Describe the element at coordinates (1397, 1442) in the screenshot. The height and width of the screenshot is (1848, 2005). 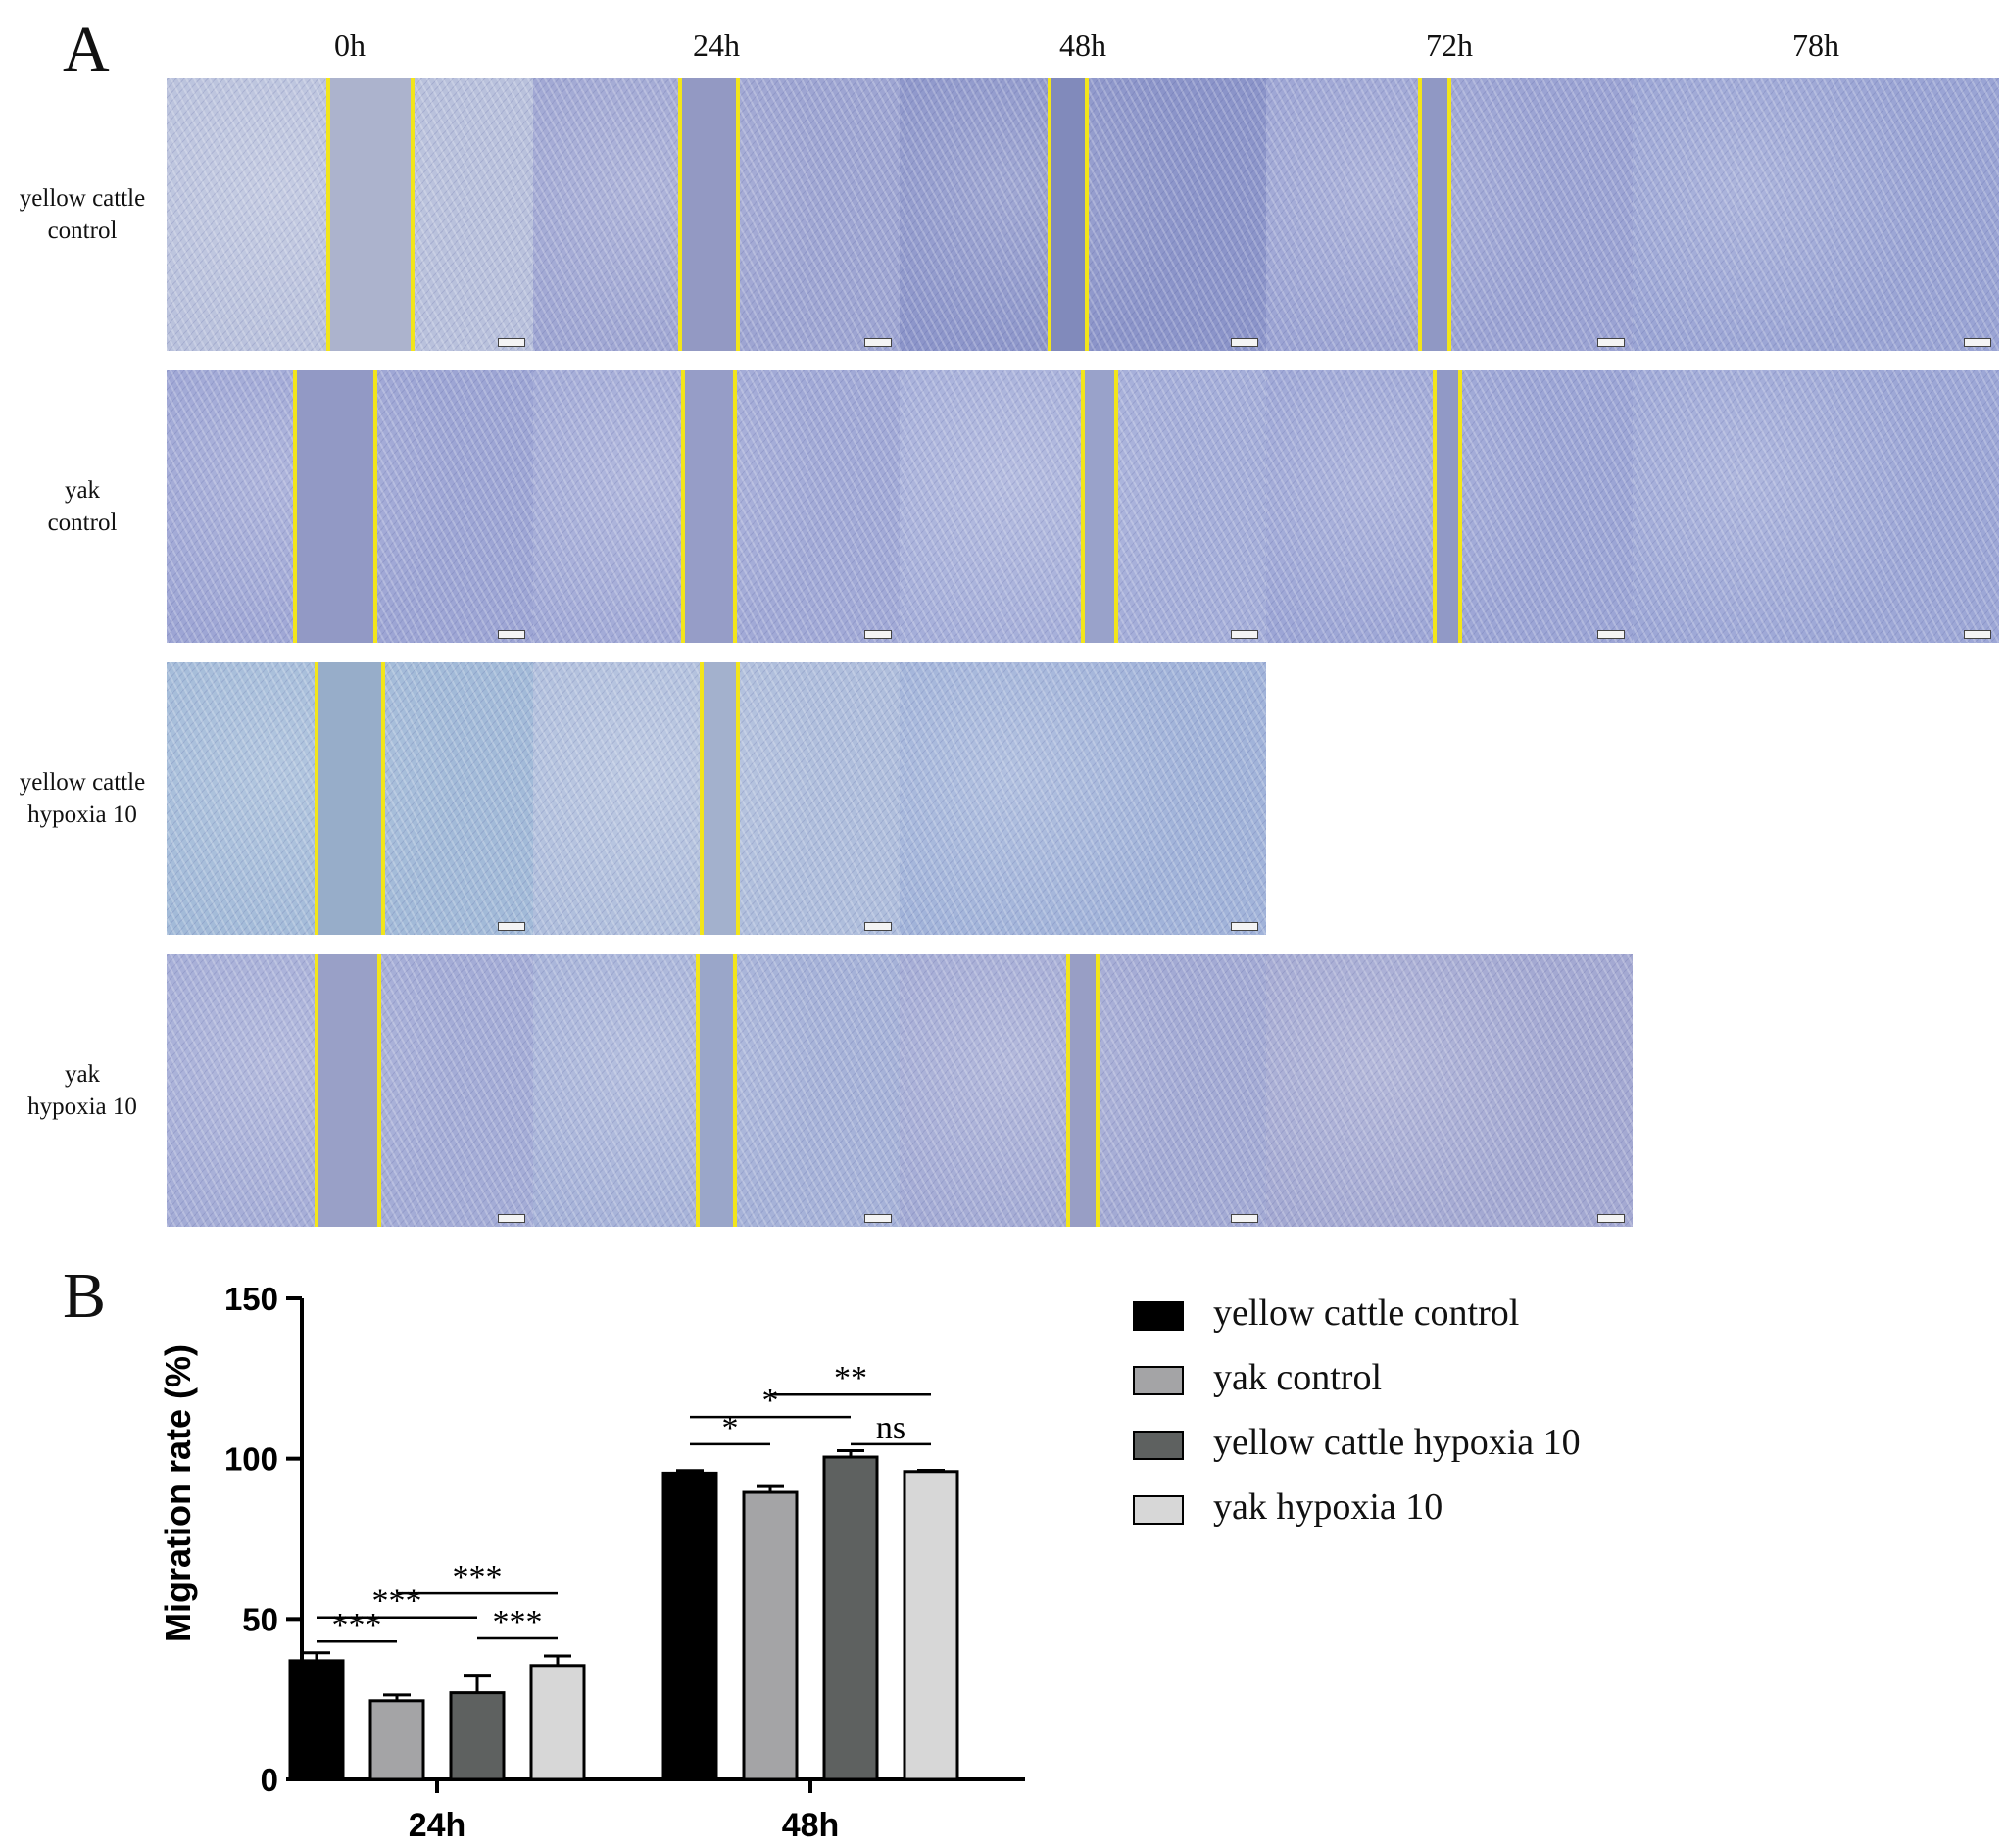
I see `legend-label: yellow cattle hypoxia 10` at that location.